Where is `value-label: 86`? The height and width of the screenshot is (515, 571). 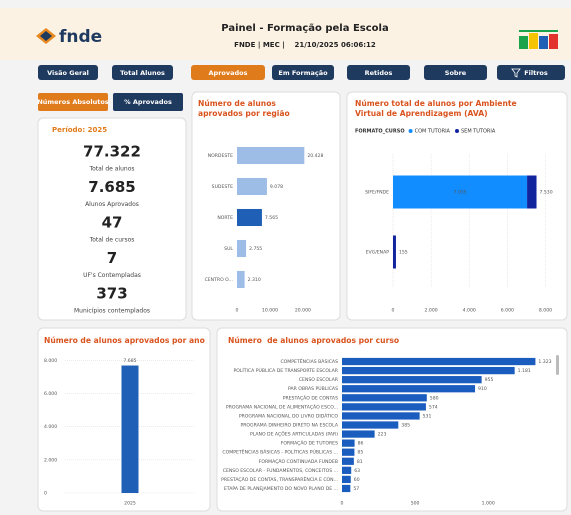
value-label: 86 is located at coordinates (361, 444).